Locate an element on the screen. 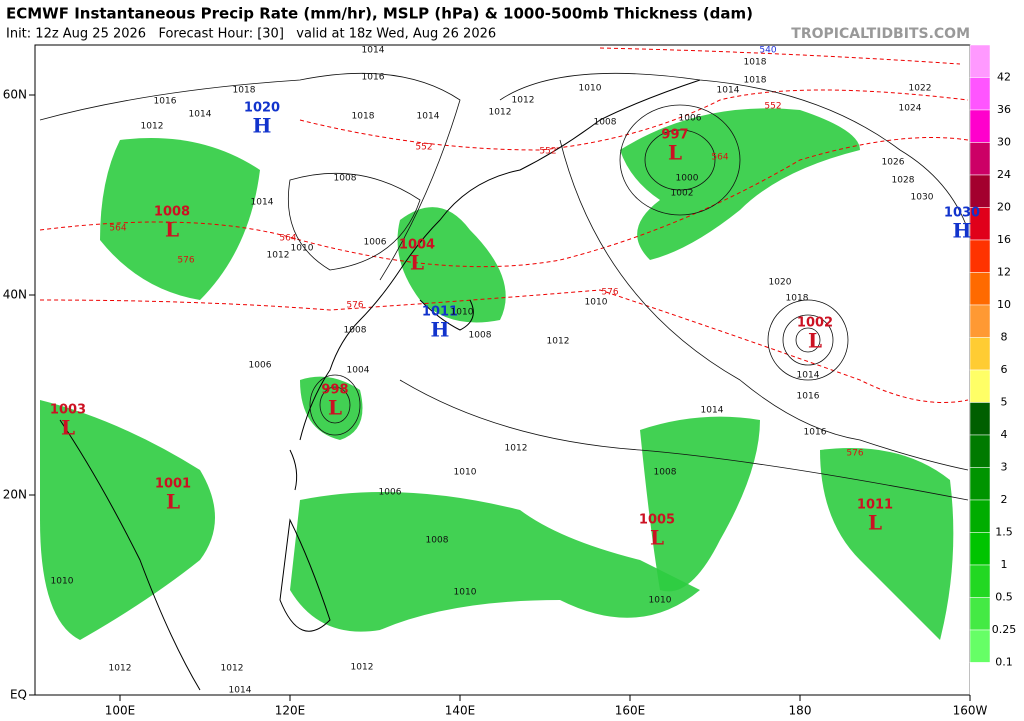 This screenshot has height=721, width=1024. colorbar-label: 36 is located at coordinates (1004, 109).